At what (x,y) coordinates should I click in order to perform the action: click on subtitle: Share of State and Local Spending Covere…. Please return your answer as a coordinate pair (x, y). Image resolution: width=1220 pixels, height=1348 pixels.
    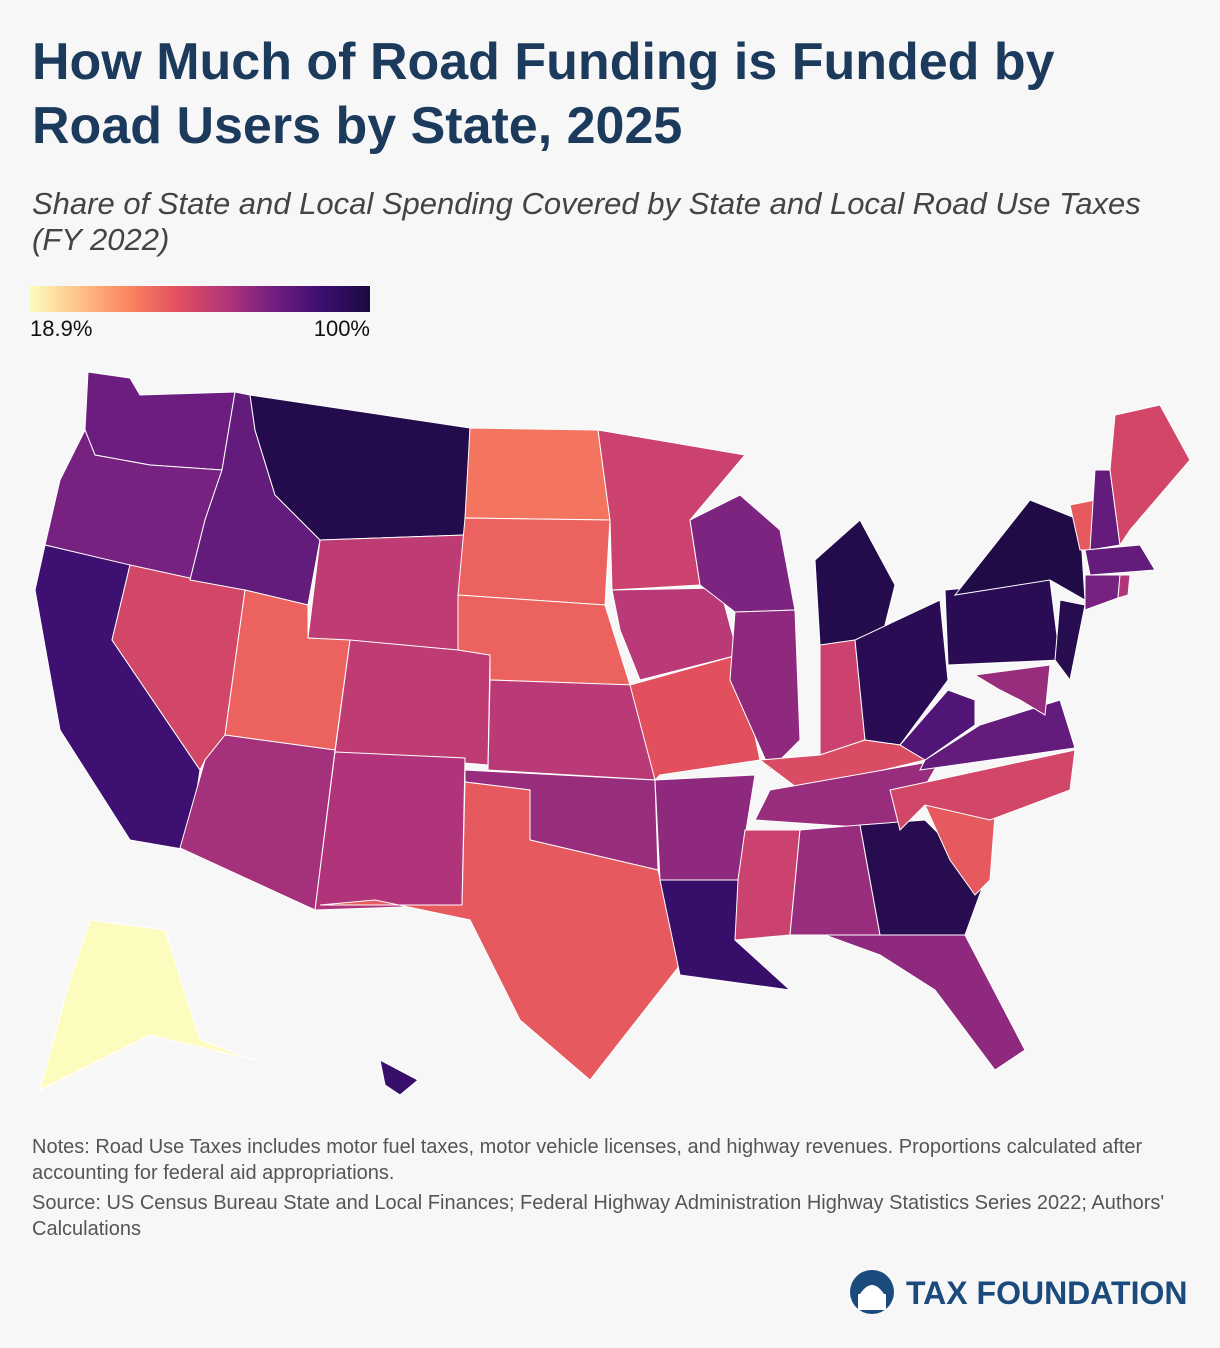
    Looking at the image, I should click on (586, 221).